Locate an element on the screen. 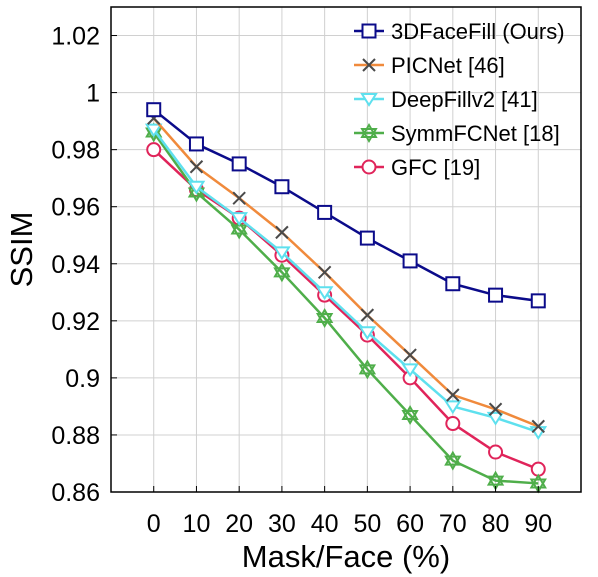 The width and height of the screenshot is (598, 577). y-axis-title: SSIM is located at coordinates (21, 250).